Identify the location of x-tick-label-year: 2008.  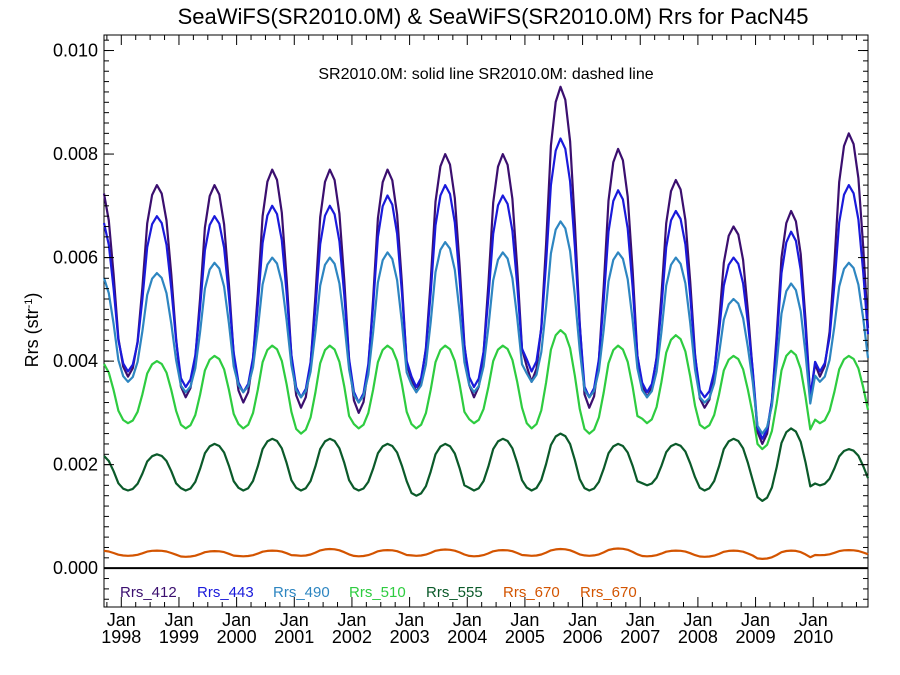
(698, 637).